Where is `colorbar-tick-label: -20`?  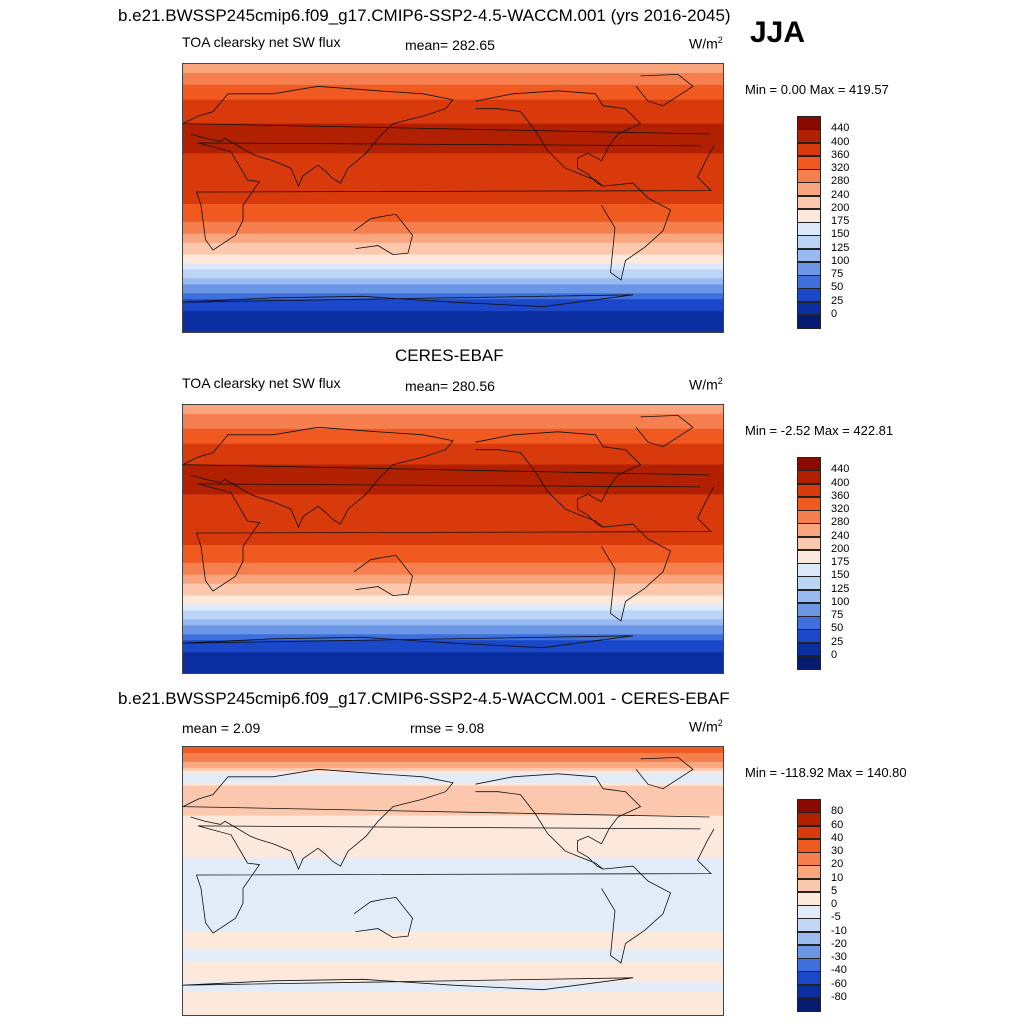 colorbar-tick-label: -20 is located at coordinates (839, 943).